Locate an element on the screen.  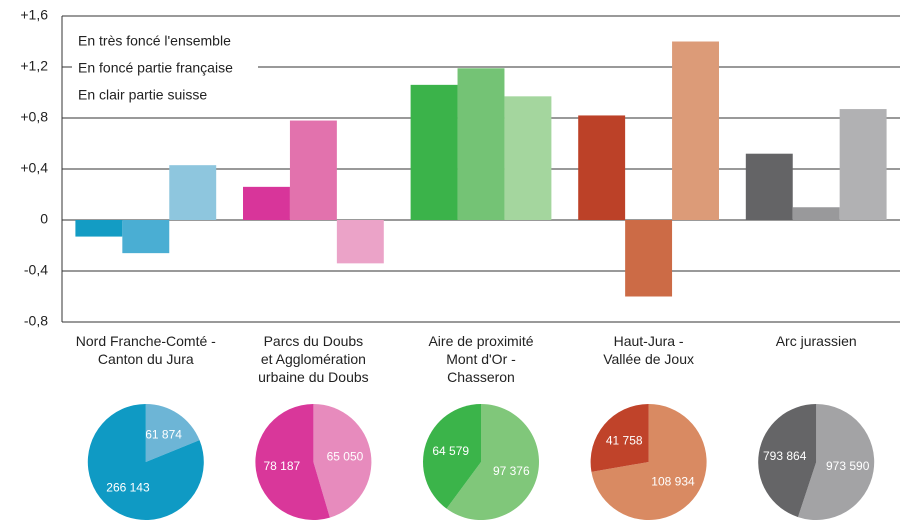
pie-label: 108 934 is located at coordinates (673, 482).